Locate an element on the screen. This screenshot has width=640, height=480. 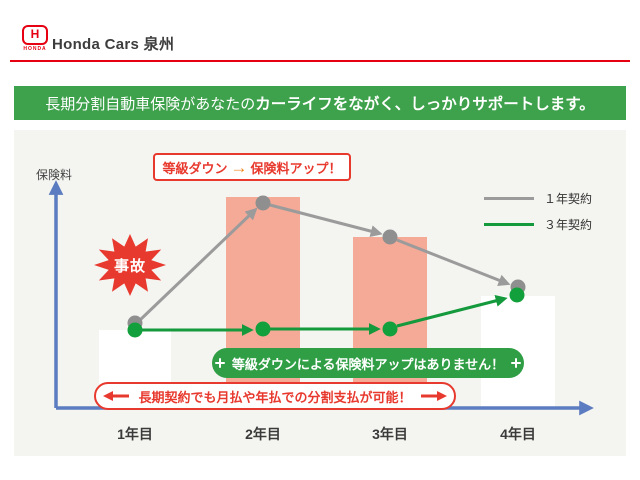
legend-line-1year is located at coordinates (509, 198).